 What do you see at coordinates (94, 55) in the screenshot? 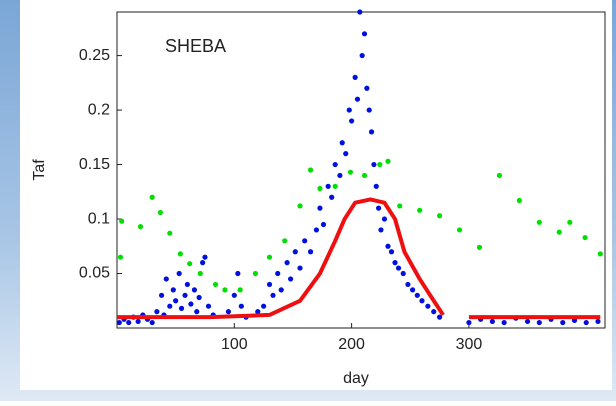
I see `y-tick-label: 0.25` at bounding box center [94, 55].